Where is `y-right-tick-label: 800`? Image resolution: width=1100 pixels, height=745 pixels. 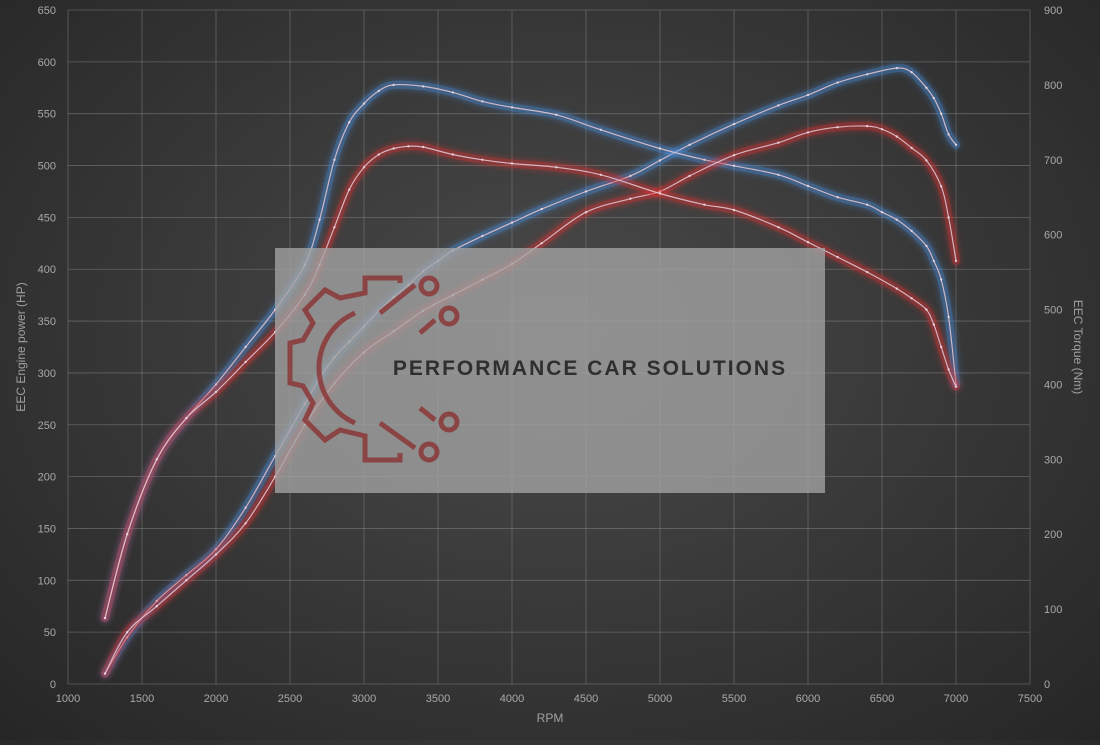 y-right-tick-label: 800 is located at coordinates (1053, 86).